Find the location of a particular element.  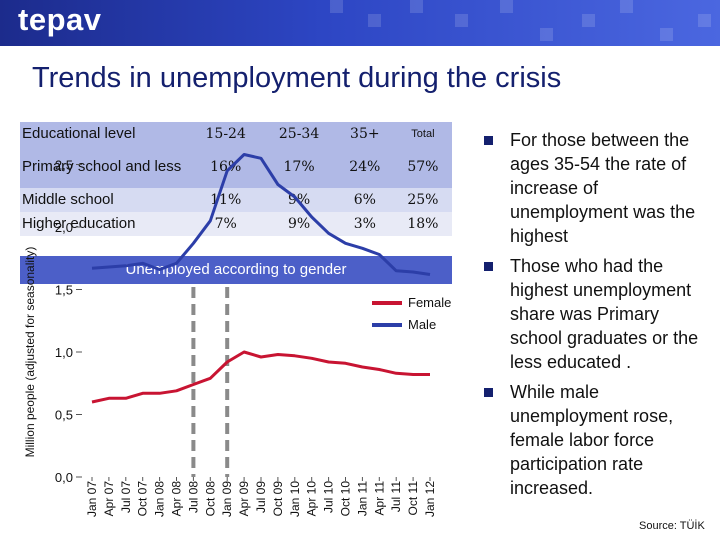

series-line-male is located at coordinates (261, 214).